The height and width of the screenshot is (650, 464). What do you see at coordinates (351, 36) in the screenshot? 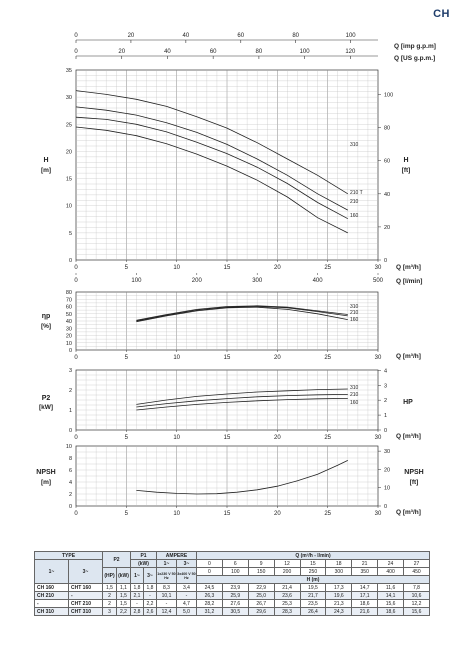
I see `imp-gpm-tick-label: 100` at bounding box center [351, 36].